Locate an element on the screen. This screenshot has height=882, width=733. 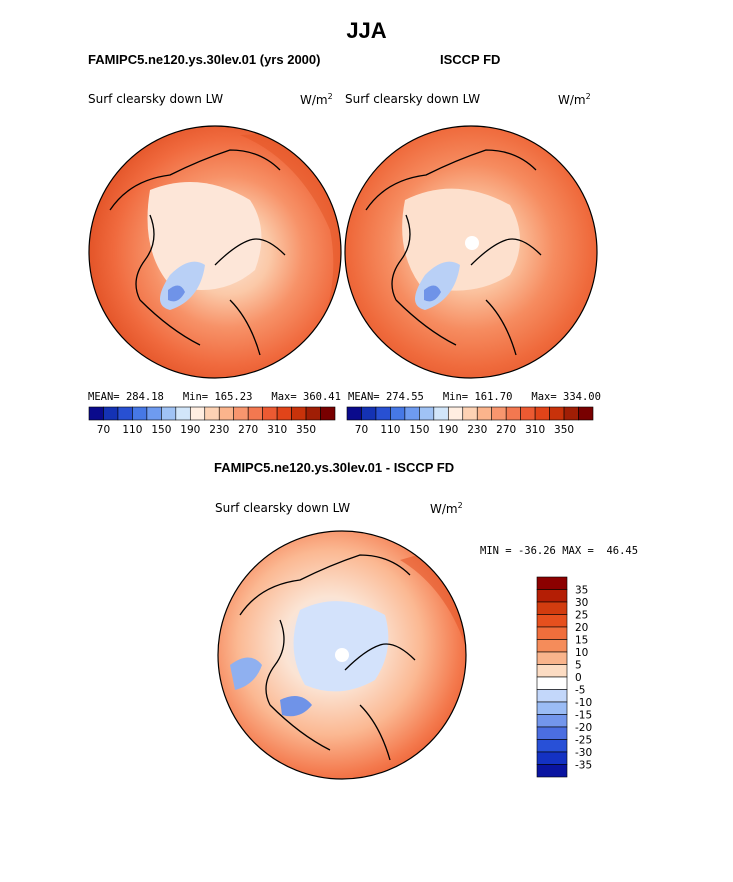
panel-obs-variable: Surf clearsky down LW is located at coordinates (413, 99).